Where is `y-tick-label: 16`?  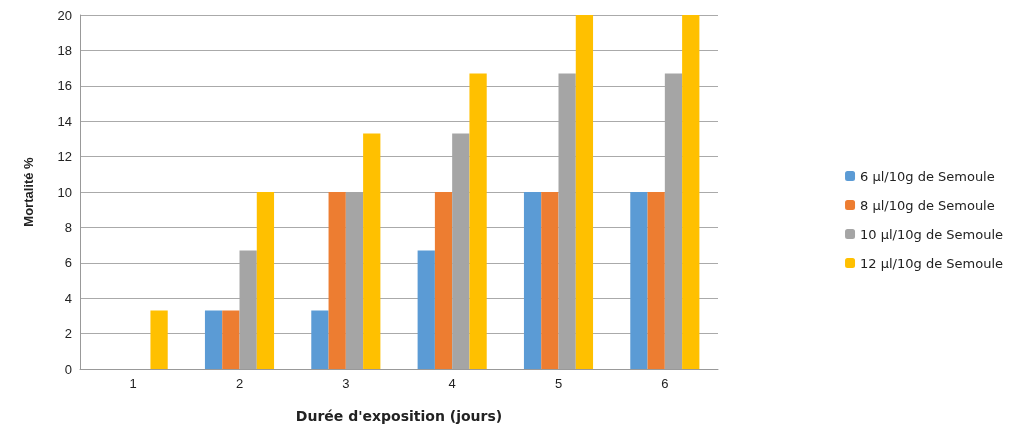 y-tick-label: 16 is located at coordinates (64, 86).